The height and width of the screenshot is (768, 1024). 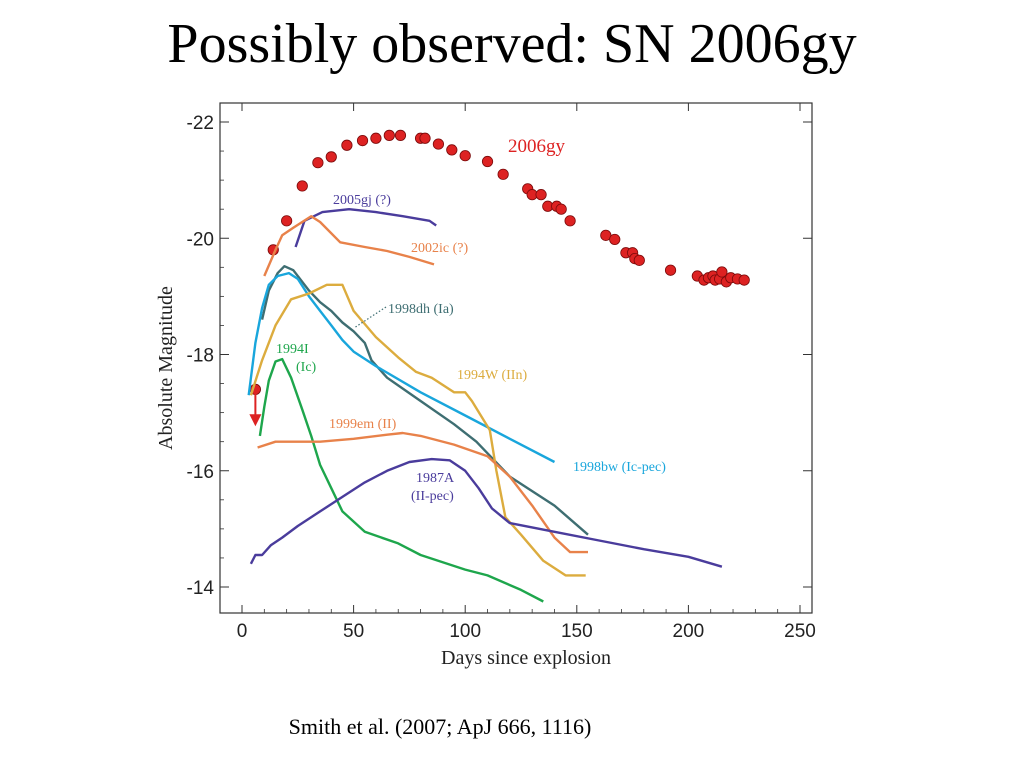 I want to click on y-tick-label: -22, so click(x=200, y=123).